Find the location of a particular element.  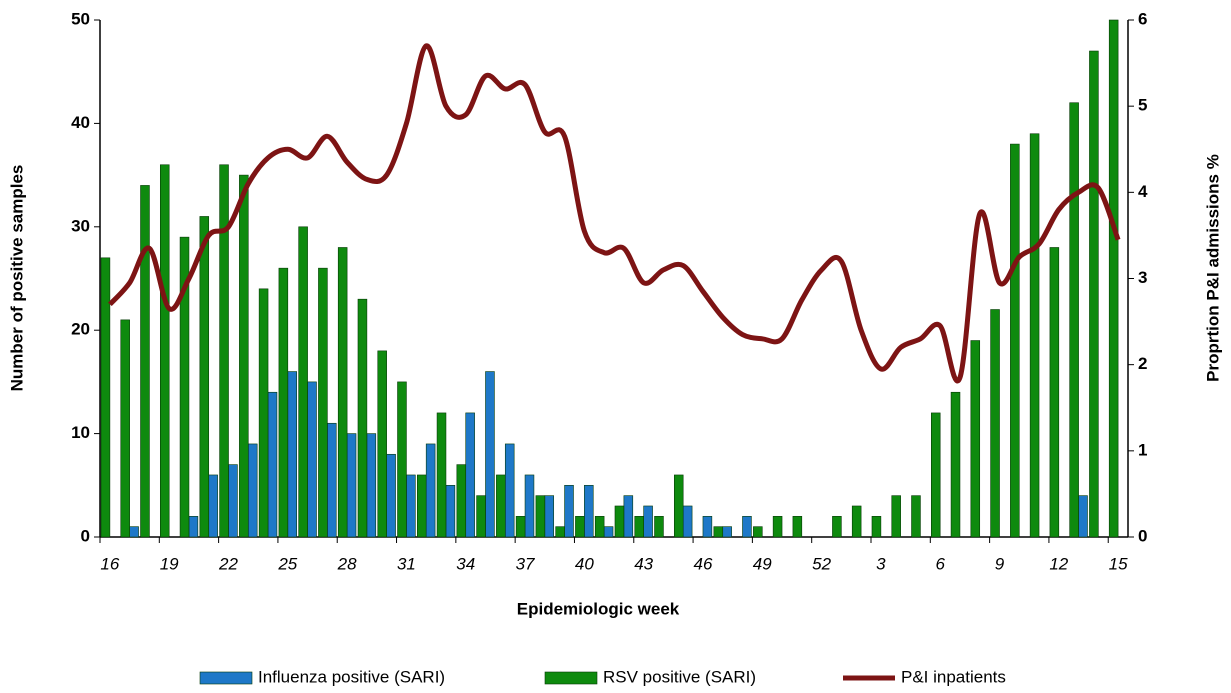

x-tick-label: 40 is located at coordinates (584, 563).